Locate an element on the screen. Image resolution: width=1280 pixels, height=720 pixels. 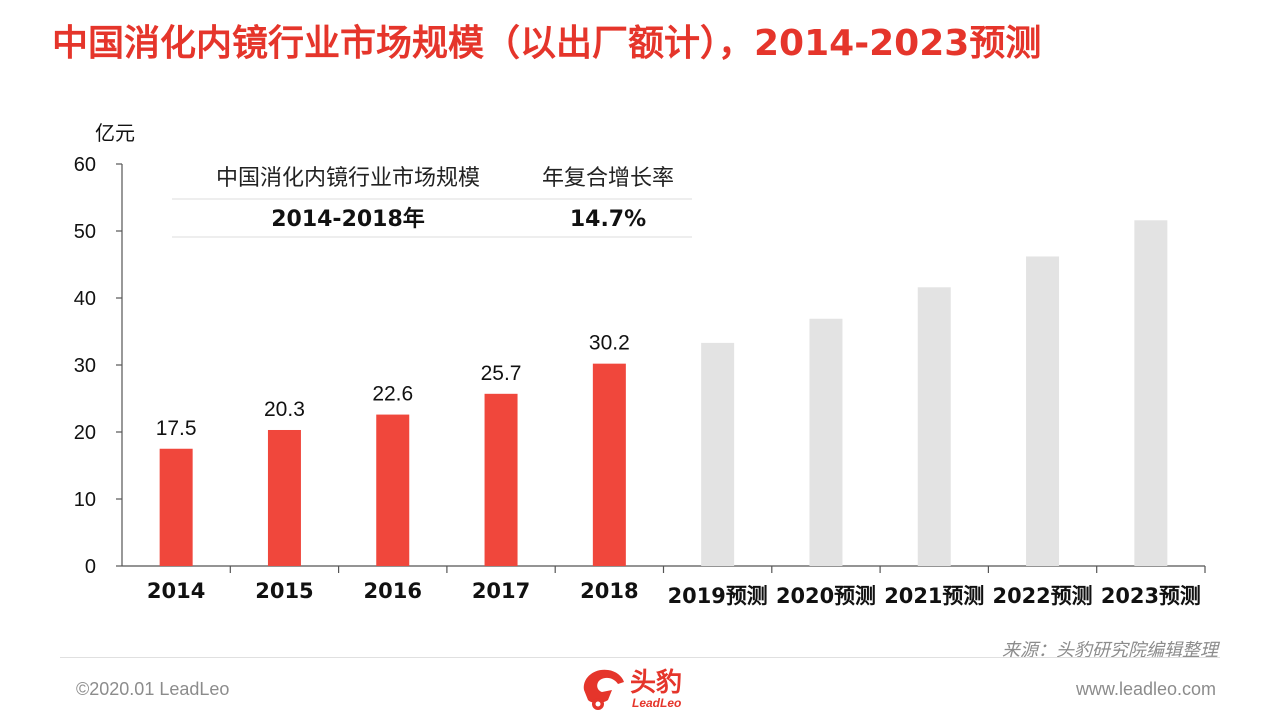
leadleo-logo: 头豹 LeadLeo is located at coordinates (643, 690).